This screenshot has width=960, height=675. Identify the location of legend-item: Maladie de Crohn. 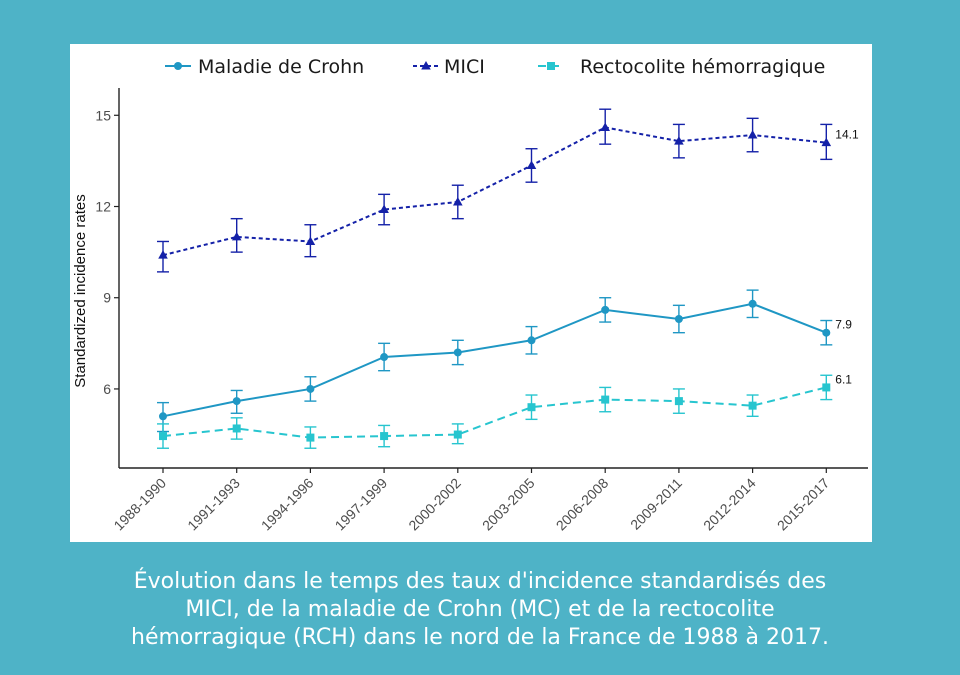
(264, 67).